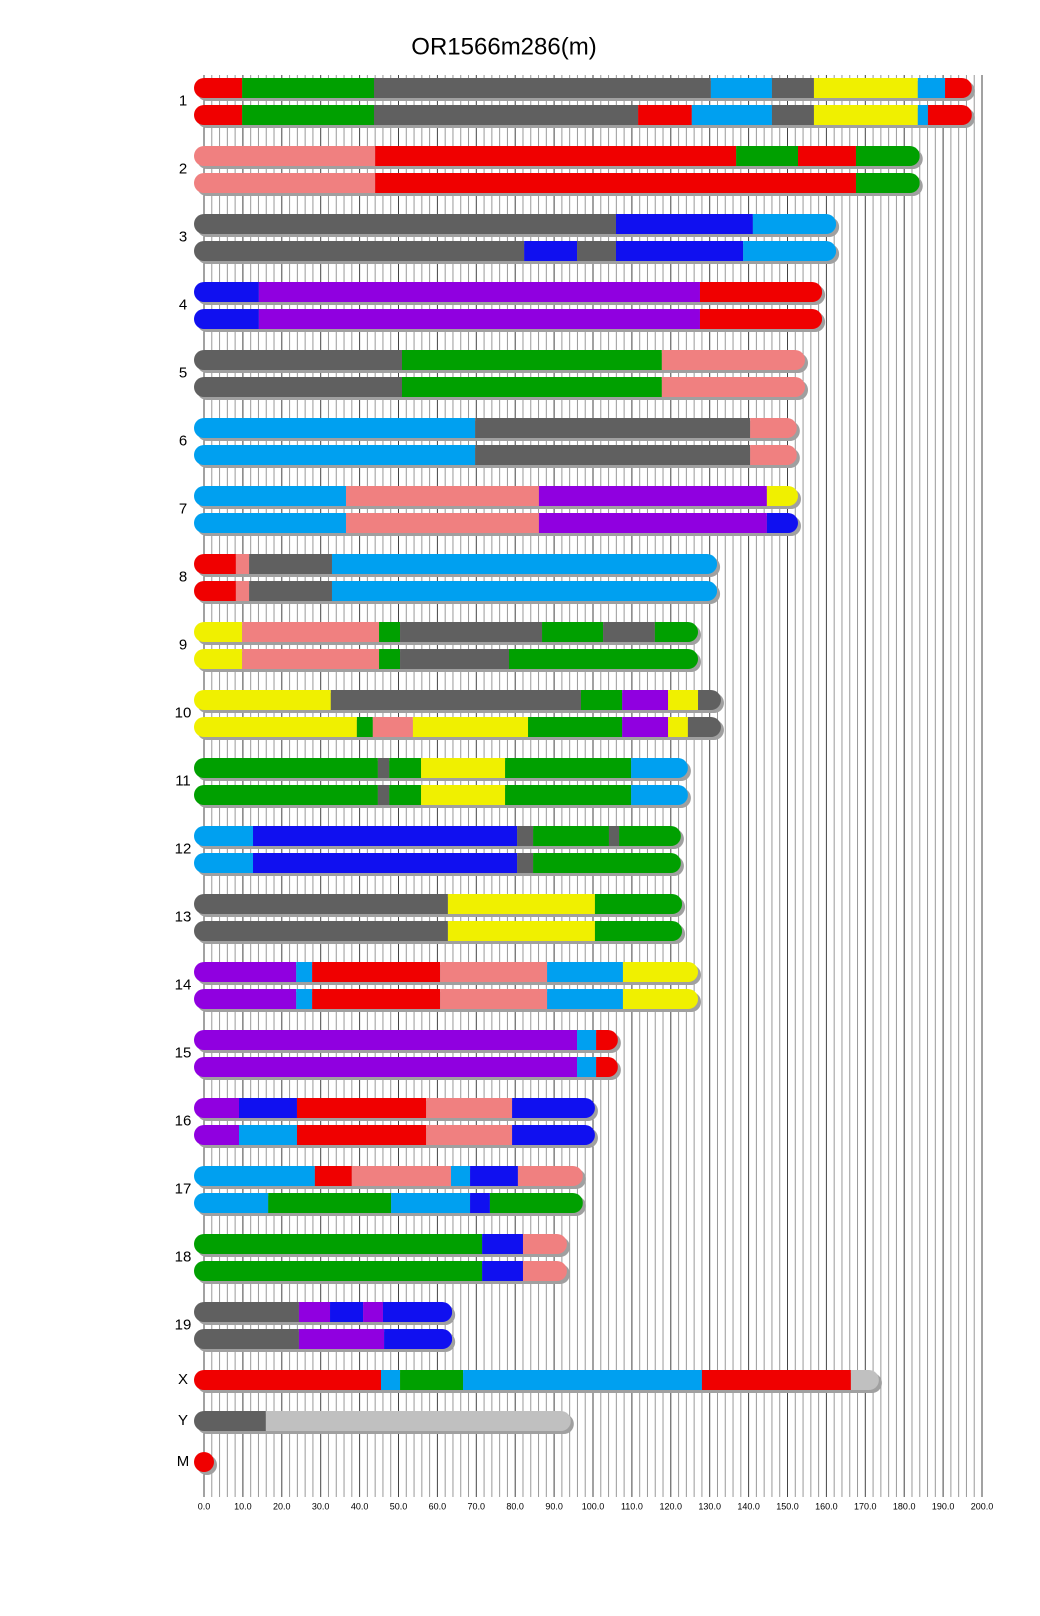 This screenshot has width=1040, height=1616. What do you see at coordinates (183, 916) in the screenshot?
I see `chromosome-label: 13` at bounding box center [183, 916].